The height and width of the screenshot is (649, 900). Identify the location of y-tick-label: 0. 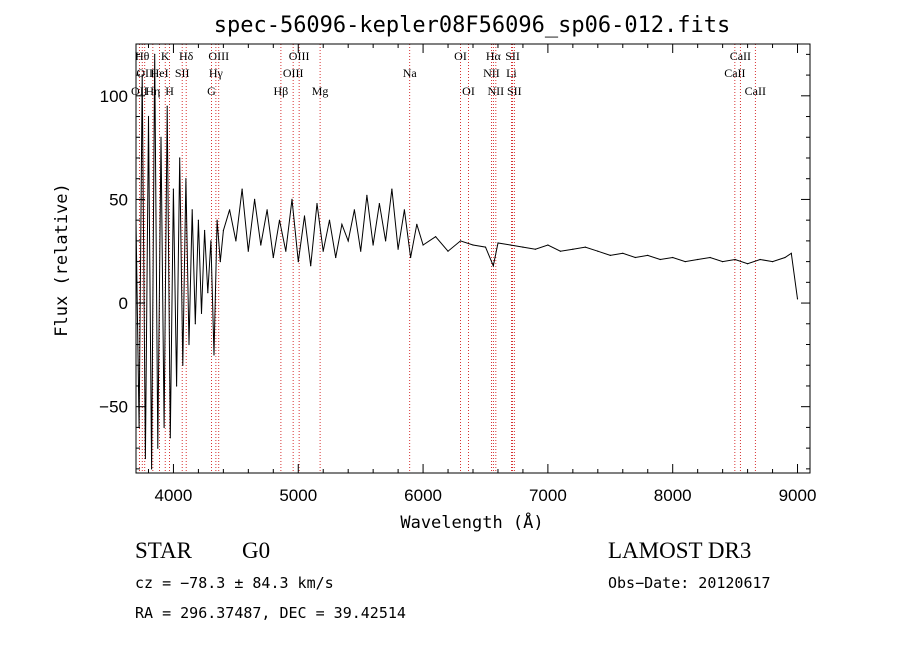
(123, 303).